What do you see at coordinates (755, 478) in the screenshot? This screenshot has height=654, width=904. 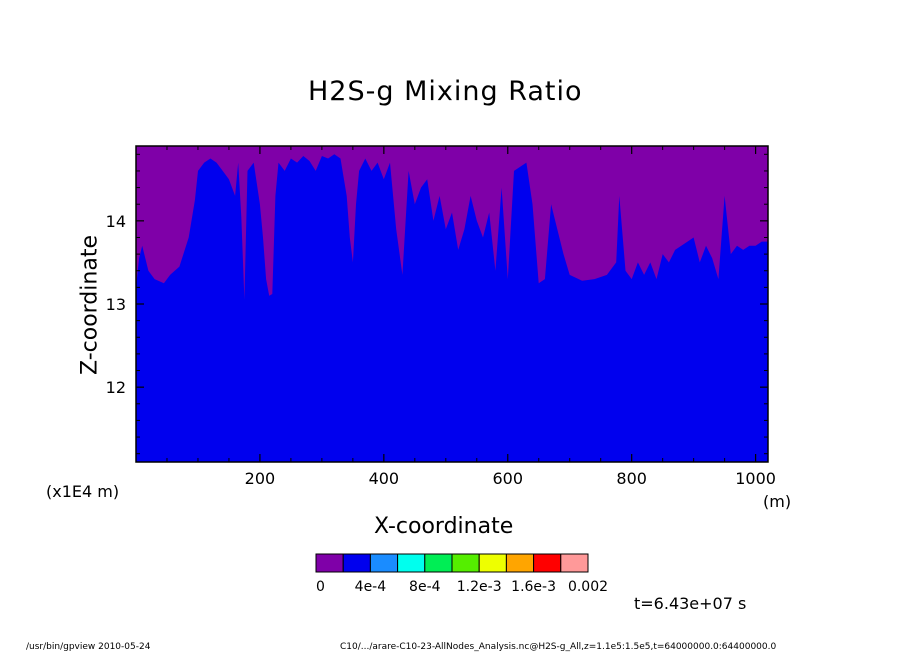 I see `x-tick-label: 1000` at bounding box center [755, 478].